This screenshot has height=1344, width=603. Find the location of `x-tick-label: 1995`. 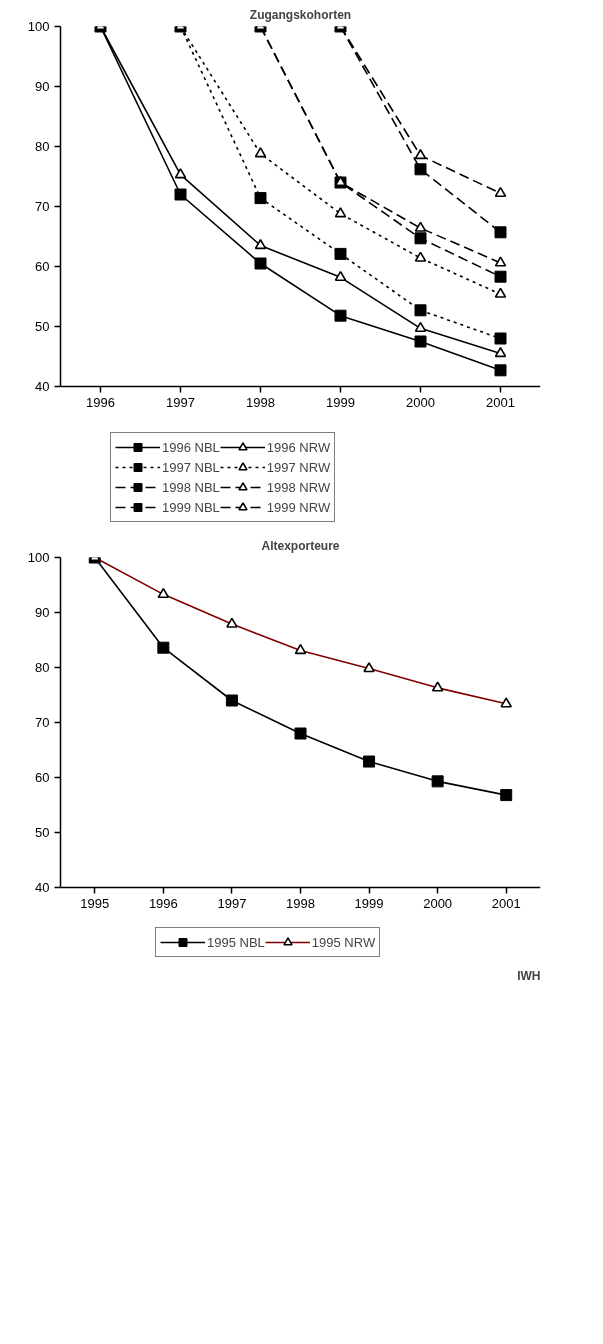

x-tick-label: 1995 is located at coordinates (95, 903).